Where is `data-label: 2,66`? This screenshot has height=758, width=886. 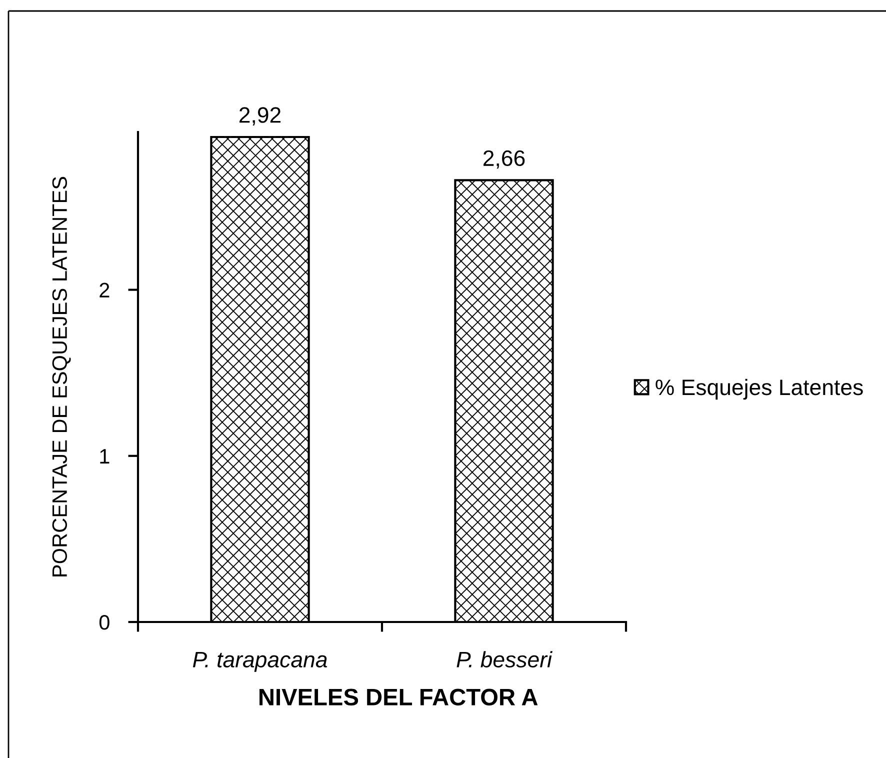 data-label: 2,66 is located at coordinates (504, 159).